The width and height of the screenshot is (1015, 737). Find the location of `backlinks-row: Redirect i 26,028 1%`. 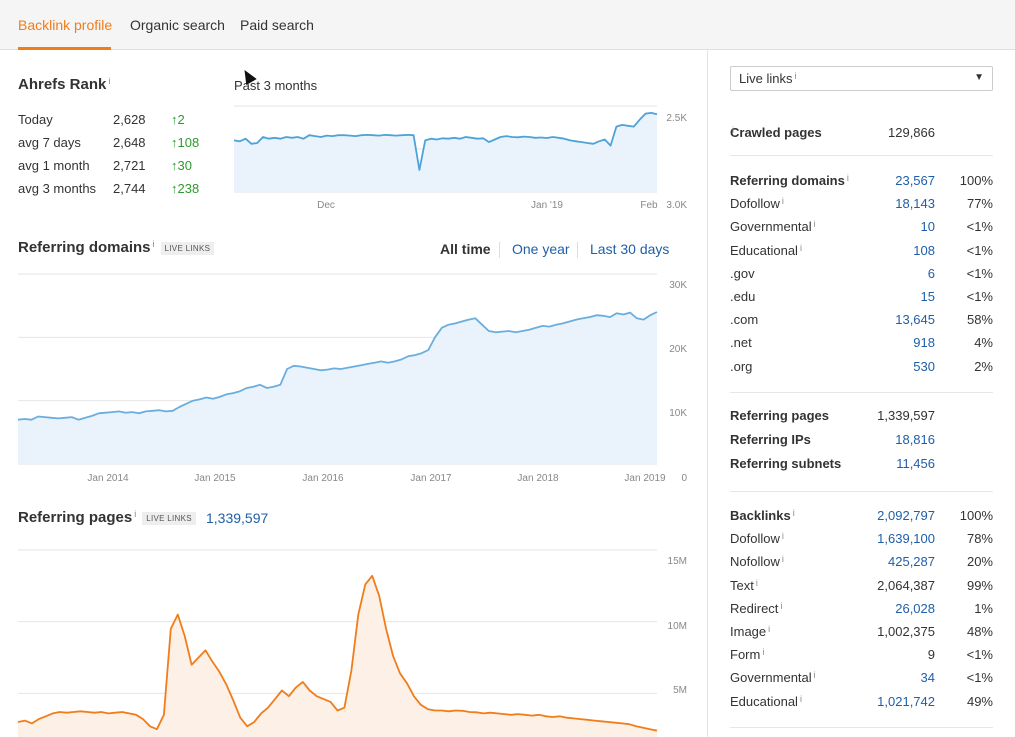

backlinks-row: Redirect i 26,028 1% is located at coordinates (861, 612).